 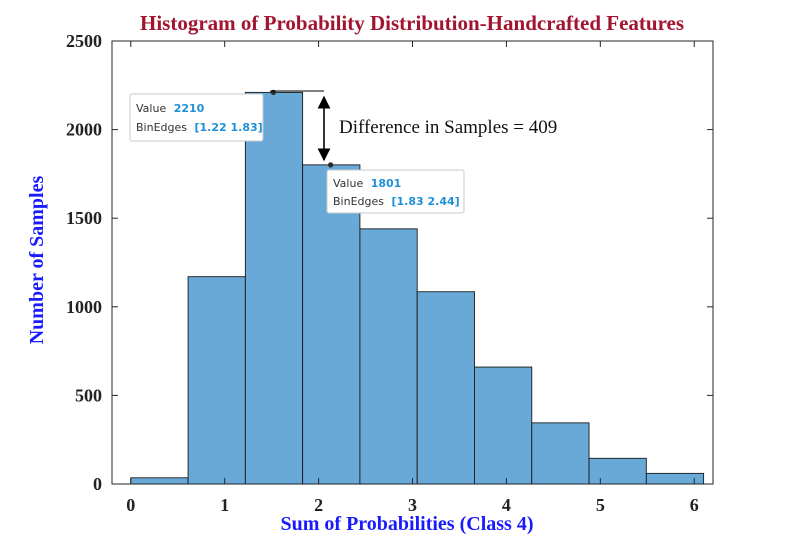 What do you see at coordinates (97, 484) in the screenshot?
I see `y-tick-label: 0` at bounding box center [97, 484].